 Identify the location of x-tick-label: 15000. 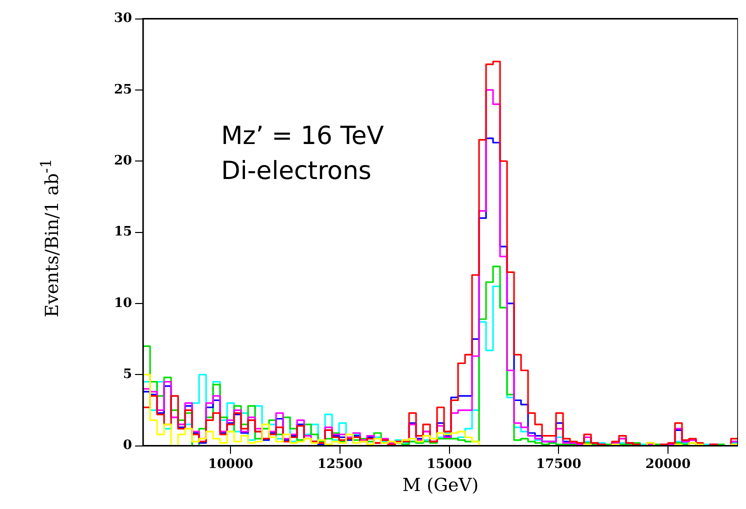
(449, 464).